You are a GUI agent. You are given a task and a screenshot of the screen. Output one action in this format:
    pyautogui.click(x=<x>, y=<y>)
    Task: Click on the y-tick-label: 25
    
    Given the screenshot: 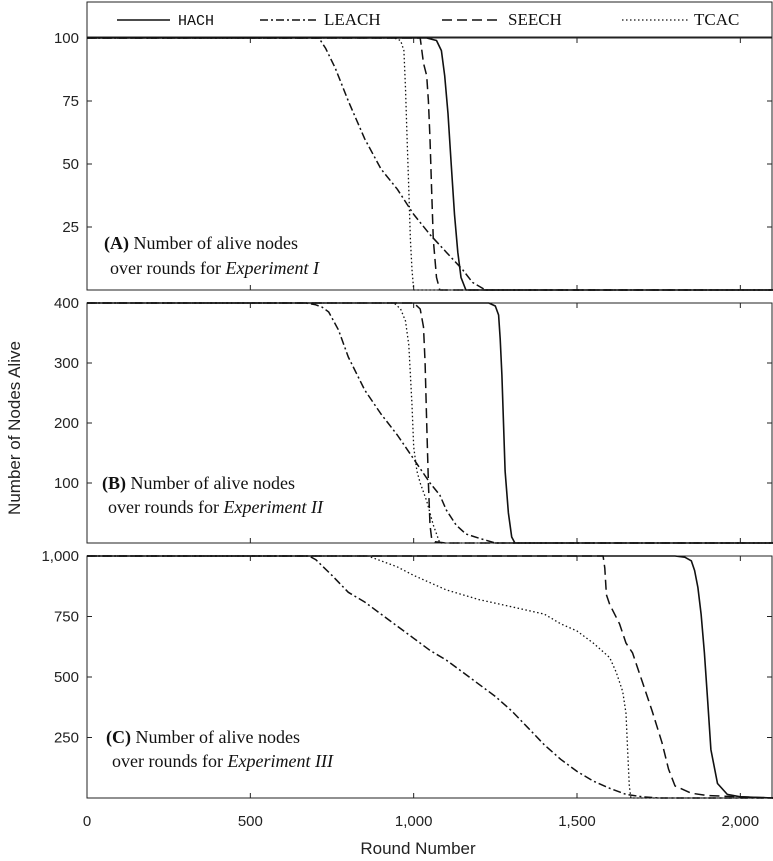 What is the action you would take?
    pyautogui.click(x=70, y=227)
    